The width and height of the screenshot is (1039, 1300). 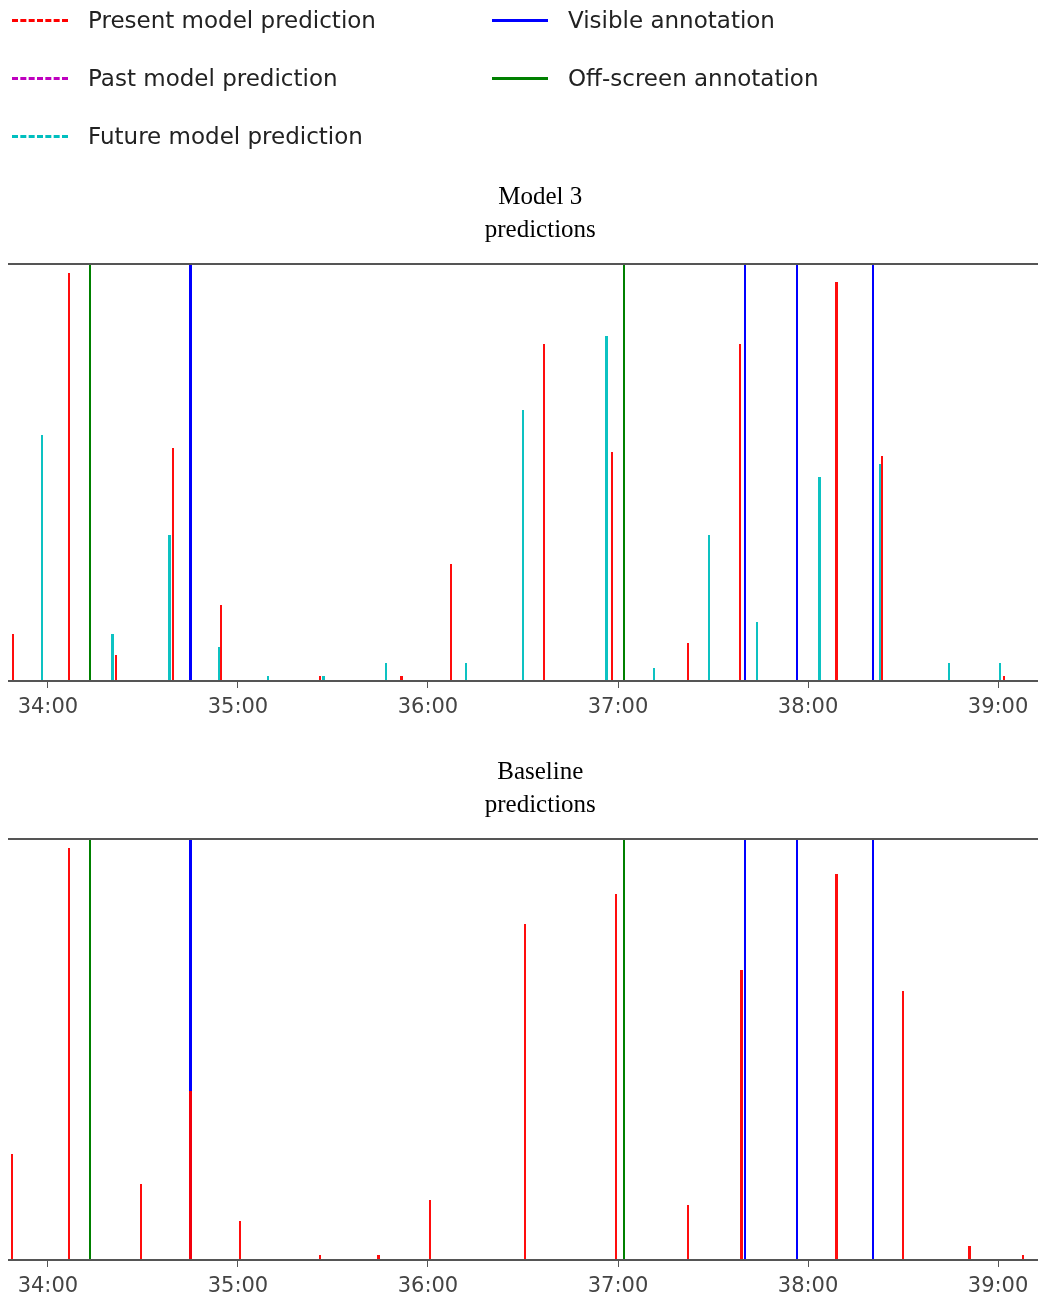 I want to click on legend-label: Future model prediction, so click(x=225, y=136).